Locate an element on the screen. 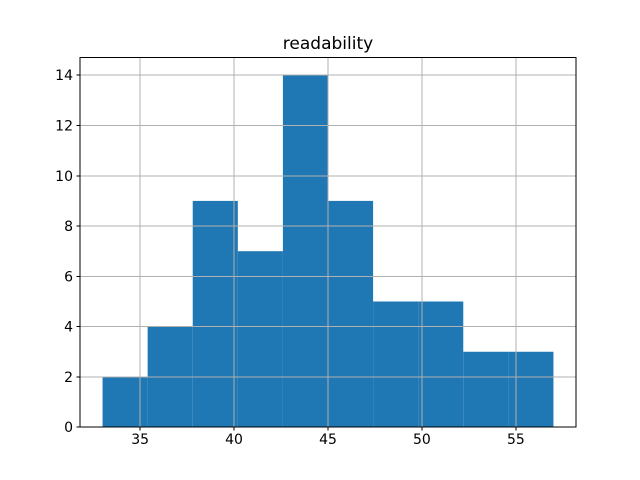  y-tick-label: 14 is located at coordinates (64, 76).